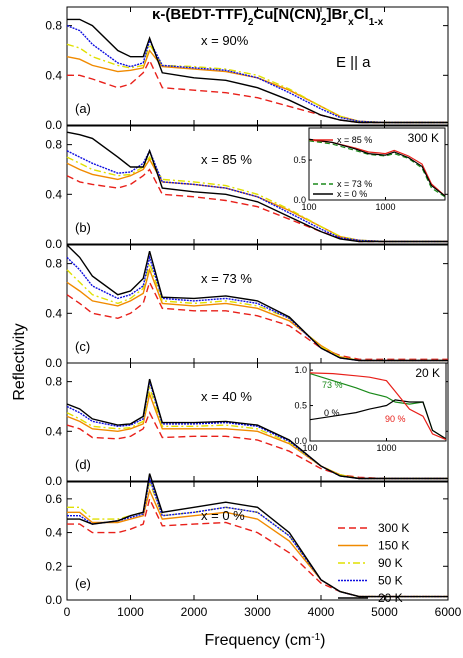  What do you see at coordinates (354, 140) in the screenshot?
I see `inset-legend-label: x = 85 %` at bounding box center [354, 140].